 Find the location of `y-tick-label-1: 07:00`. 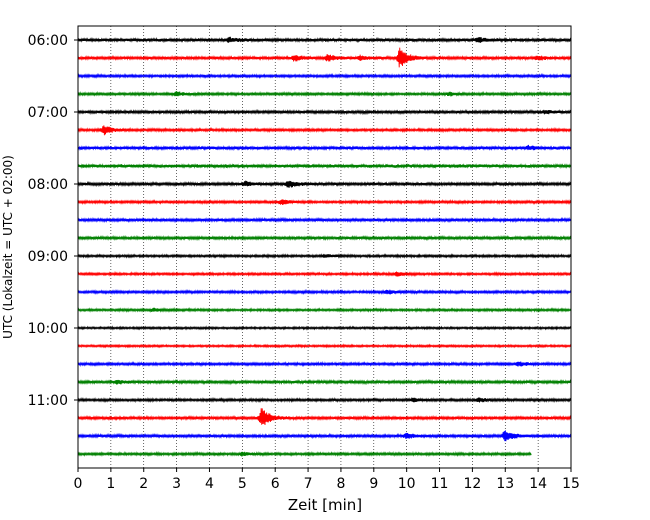

y-tick-label-1: 07:00 is located at coordinates (48, 113).